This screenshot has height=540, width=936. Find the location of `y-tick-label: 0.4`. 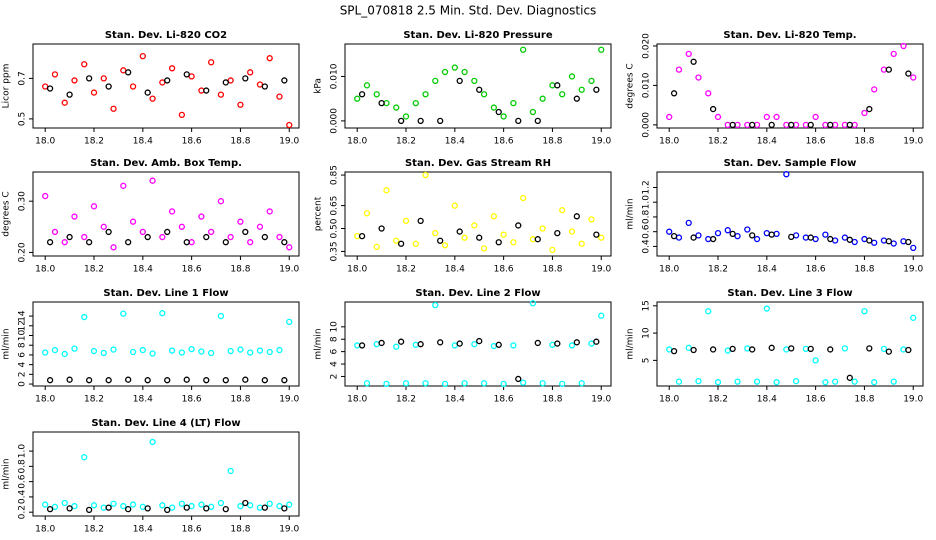

y-tick-label: 0.4 is located at coordinates (647, 246).